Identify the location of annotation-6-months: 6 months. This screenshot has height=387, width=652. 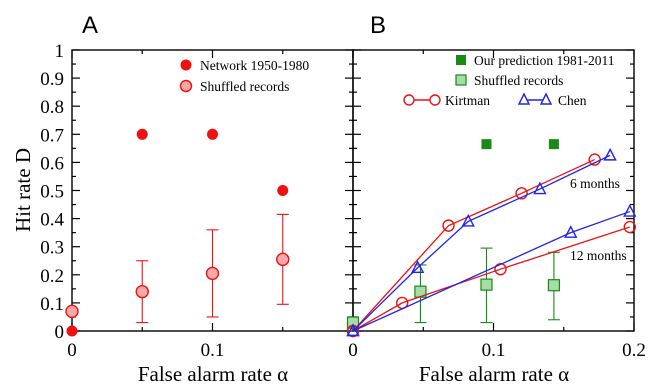
(595, 183).